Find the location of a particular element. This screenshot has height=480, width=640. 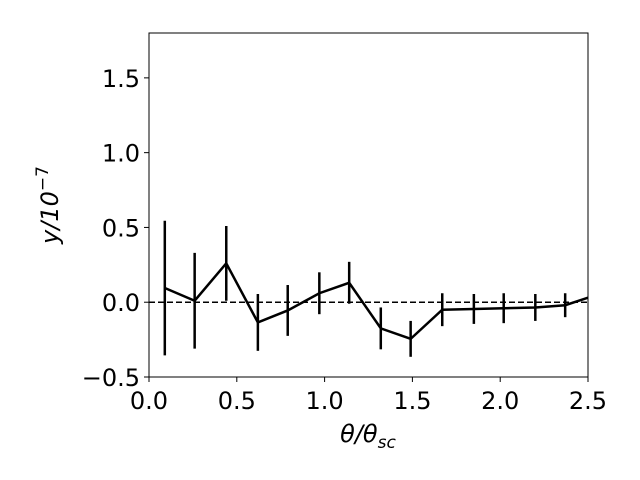

y-tick-label: 0.0 is located at coordinates (121, 303).